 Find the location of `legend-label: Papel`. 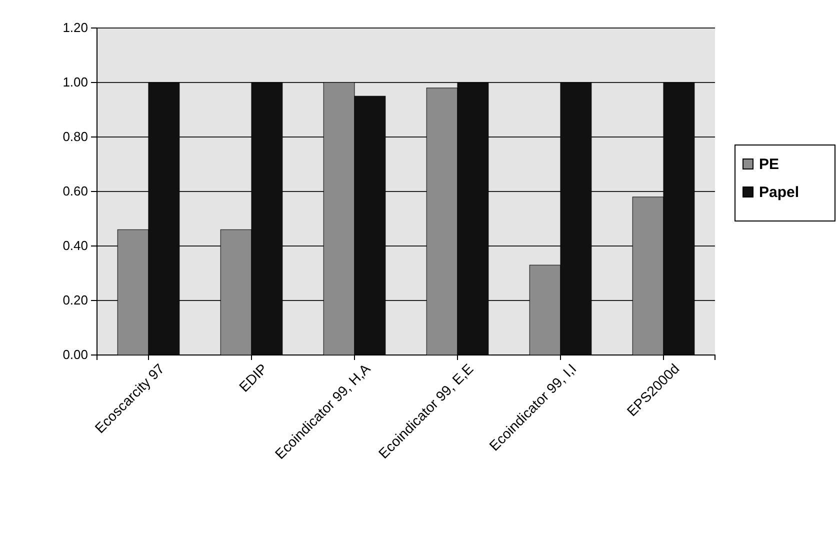

legend-label: Papel is located at coordinates (779, 192).